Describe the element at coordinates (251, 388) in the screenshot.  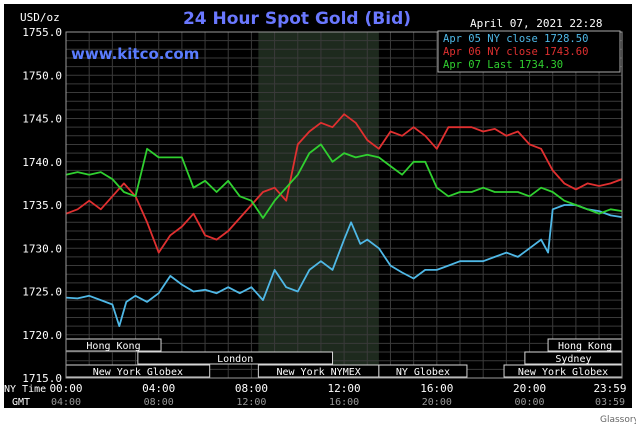
I see `x-tick-label-ny: 08:00` at that location.